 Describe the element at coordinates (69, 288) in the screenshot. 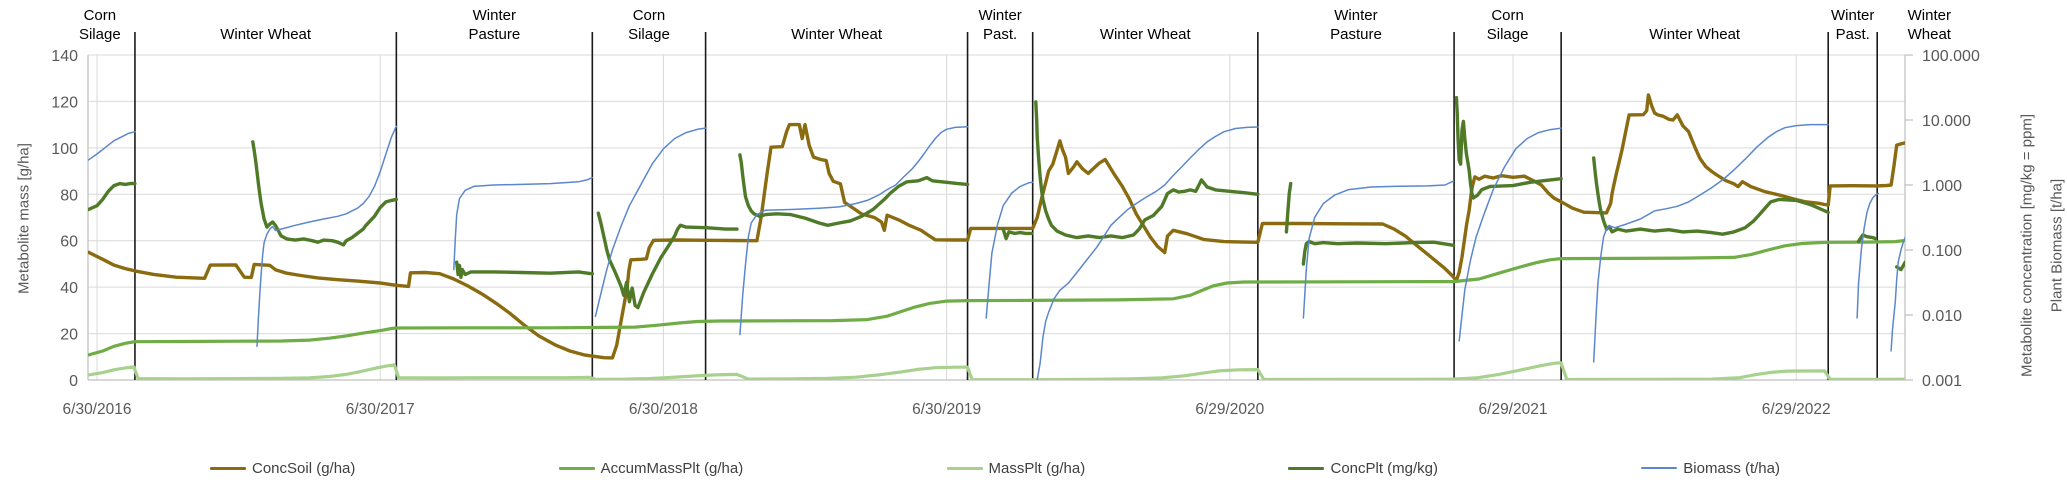

I see `left-tick-label: 40` at that location.